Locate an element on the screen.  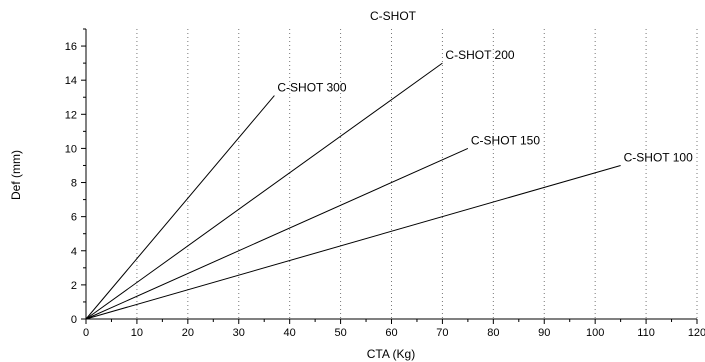
x-tick-label: 50 is located at coordinates (340, 333).